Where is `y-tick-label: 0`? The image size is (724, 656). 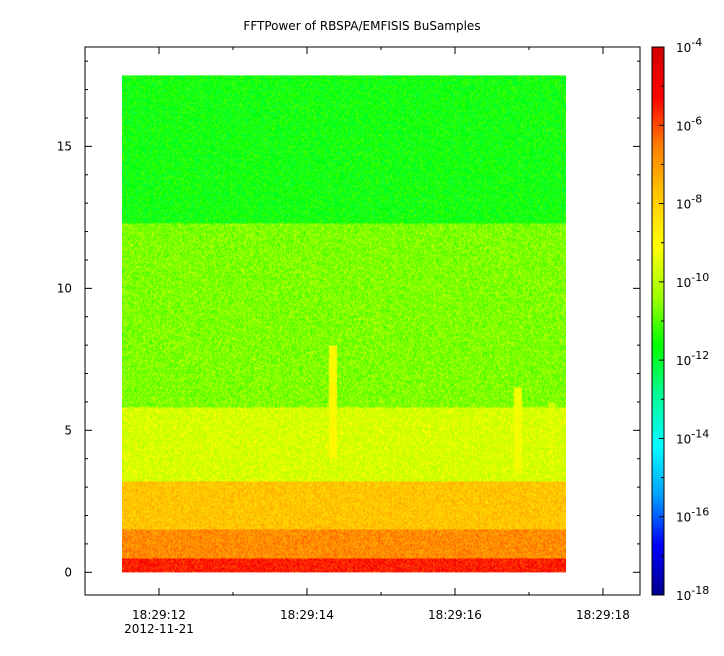
y-tick-label: 0 is located at coordinates (68, 572).